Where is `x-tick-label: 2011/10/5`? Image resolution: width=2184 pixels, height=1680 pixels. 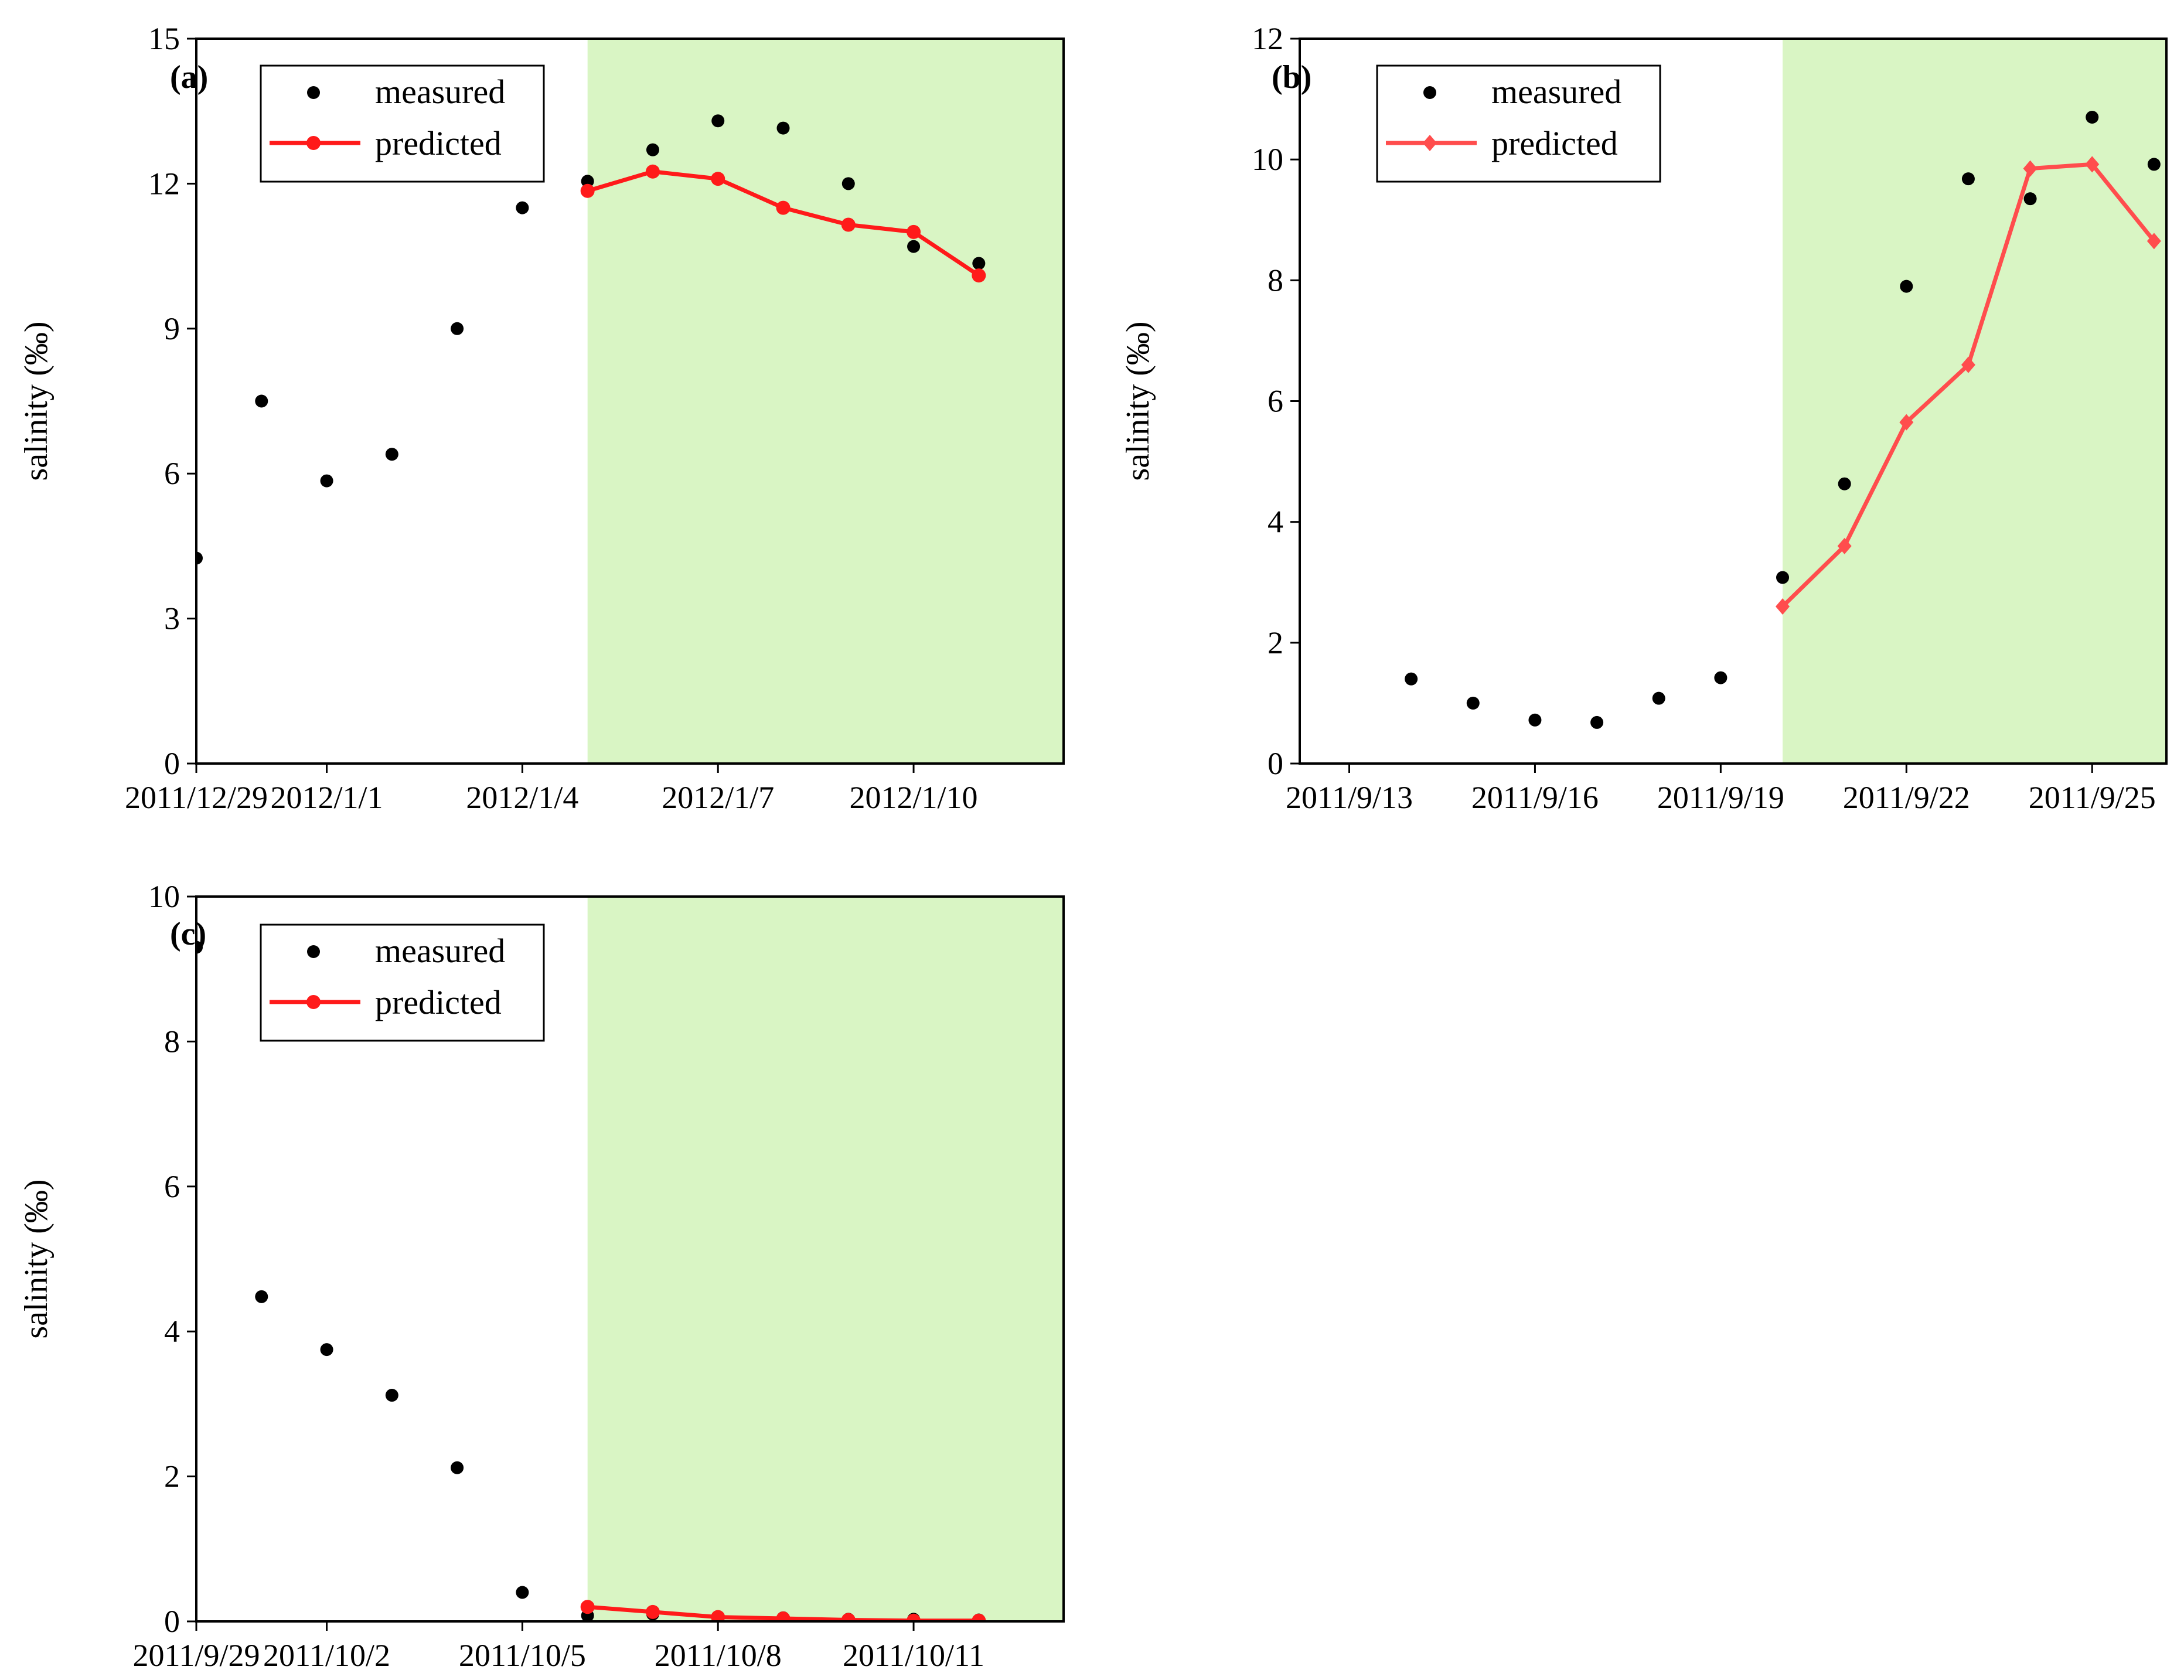
x-tick-label: 2011/10/5 is located at coordinates (522, 1655).